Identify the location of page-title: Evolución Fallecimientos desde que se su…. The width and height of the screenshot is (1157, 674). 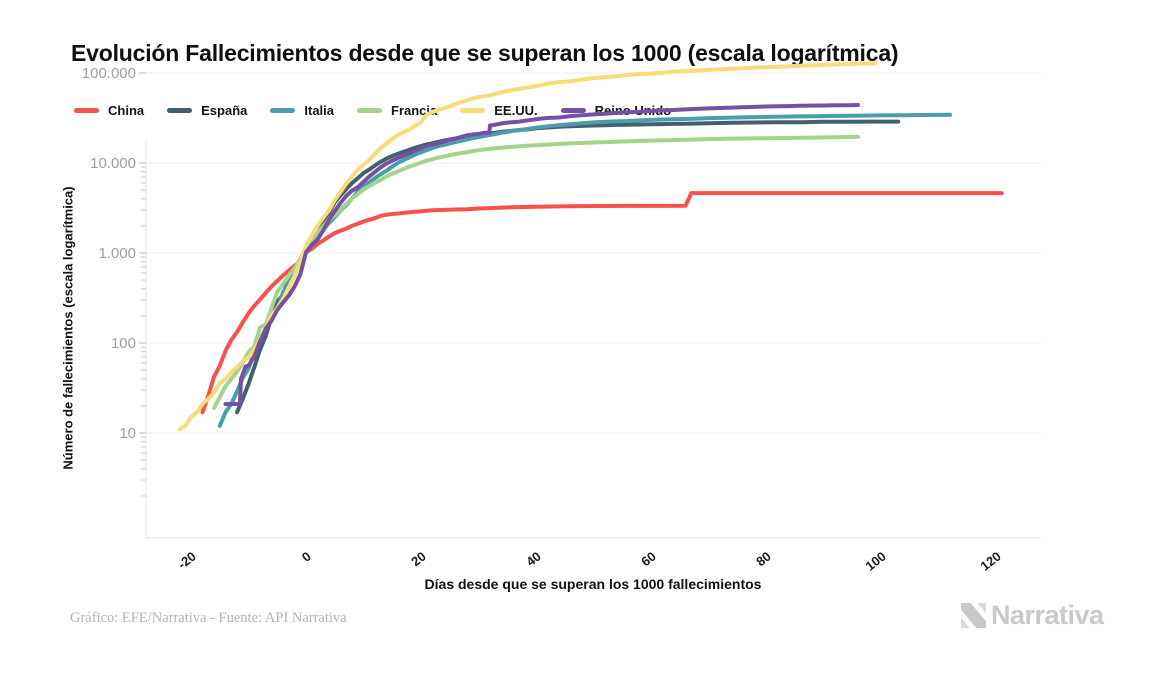
(485, 53).